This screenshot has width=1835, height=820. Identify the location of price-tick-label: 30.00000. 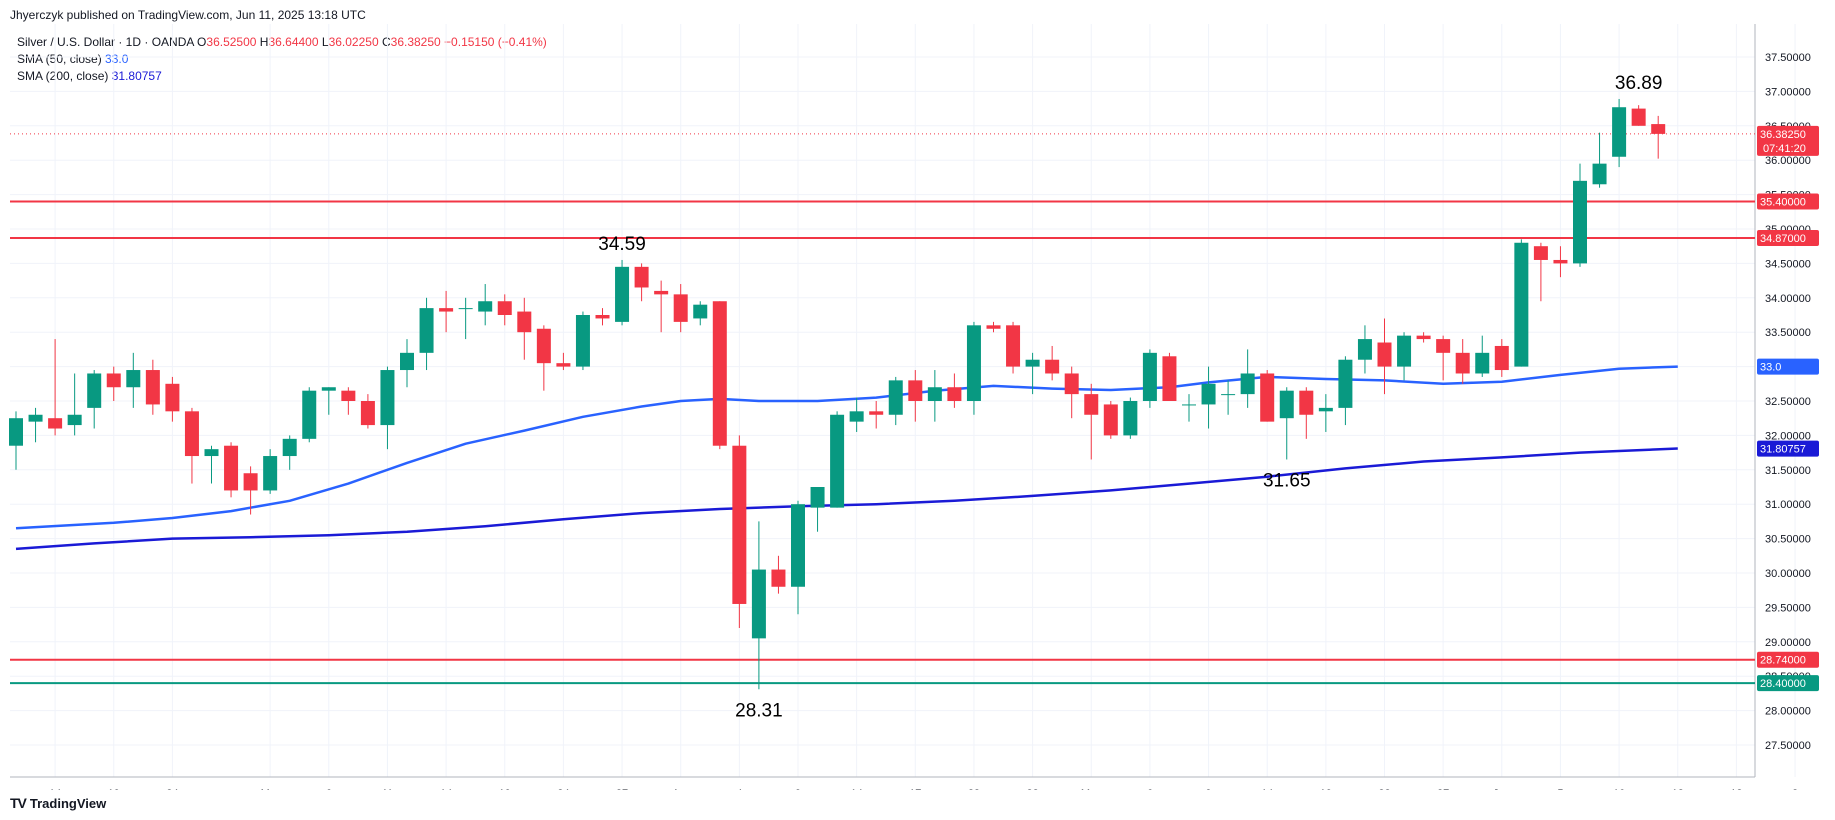
(1788, 574).